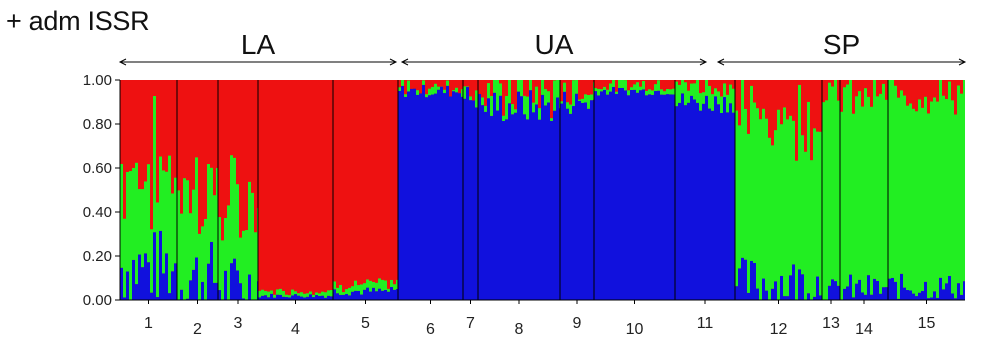 The image size is (986, 342). What do you see at coordinates (927, 323) in the screenshot?
I see `population-label: 15` at bounding box center [927, 323].